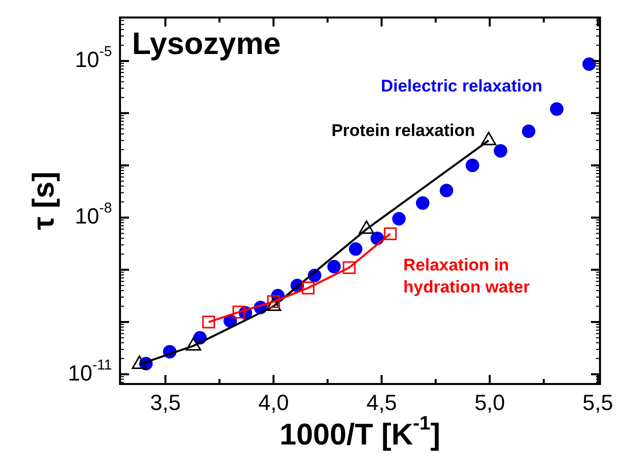 The image size is (621, 472). I want to click on y-axis-title: τ [s], so click(43, 201).